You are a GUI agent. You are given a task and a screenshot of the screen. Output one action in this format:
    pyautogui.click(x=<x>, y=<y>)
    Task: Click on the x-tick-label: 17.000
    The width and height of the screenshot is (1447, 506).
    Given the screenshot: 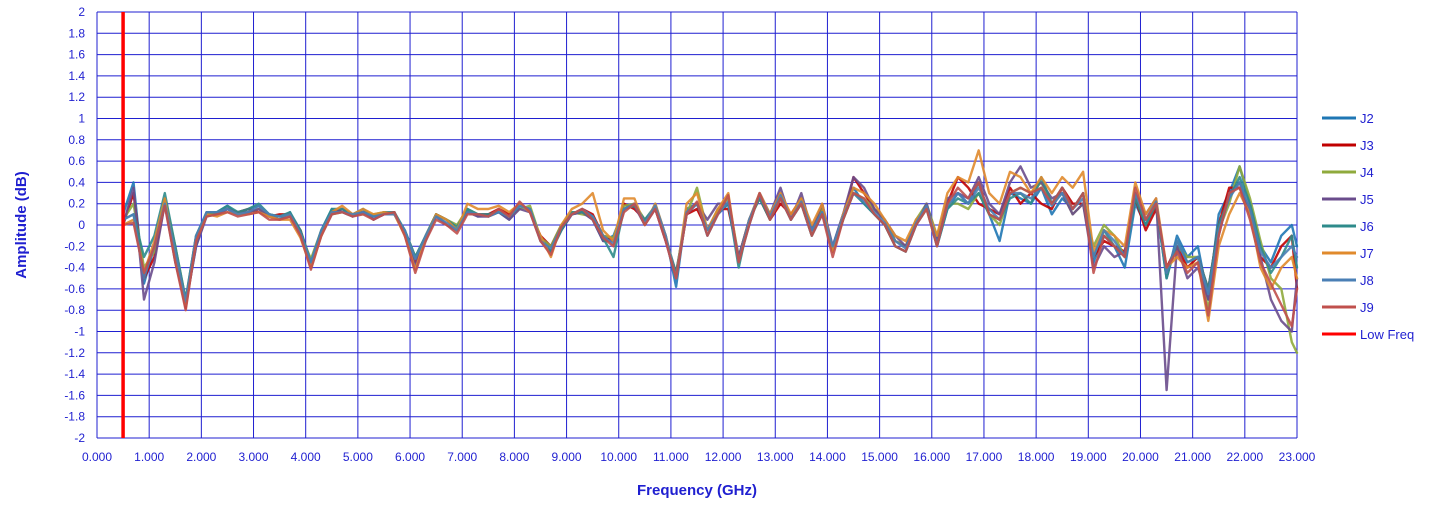 What is the action you would take?
    pyautogui.click(x=984, y=457)
    